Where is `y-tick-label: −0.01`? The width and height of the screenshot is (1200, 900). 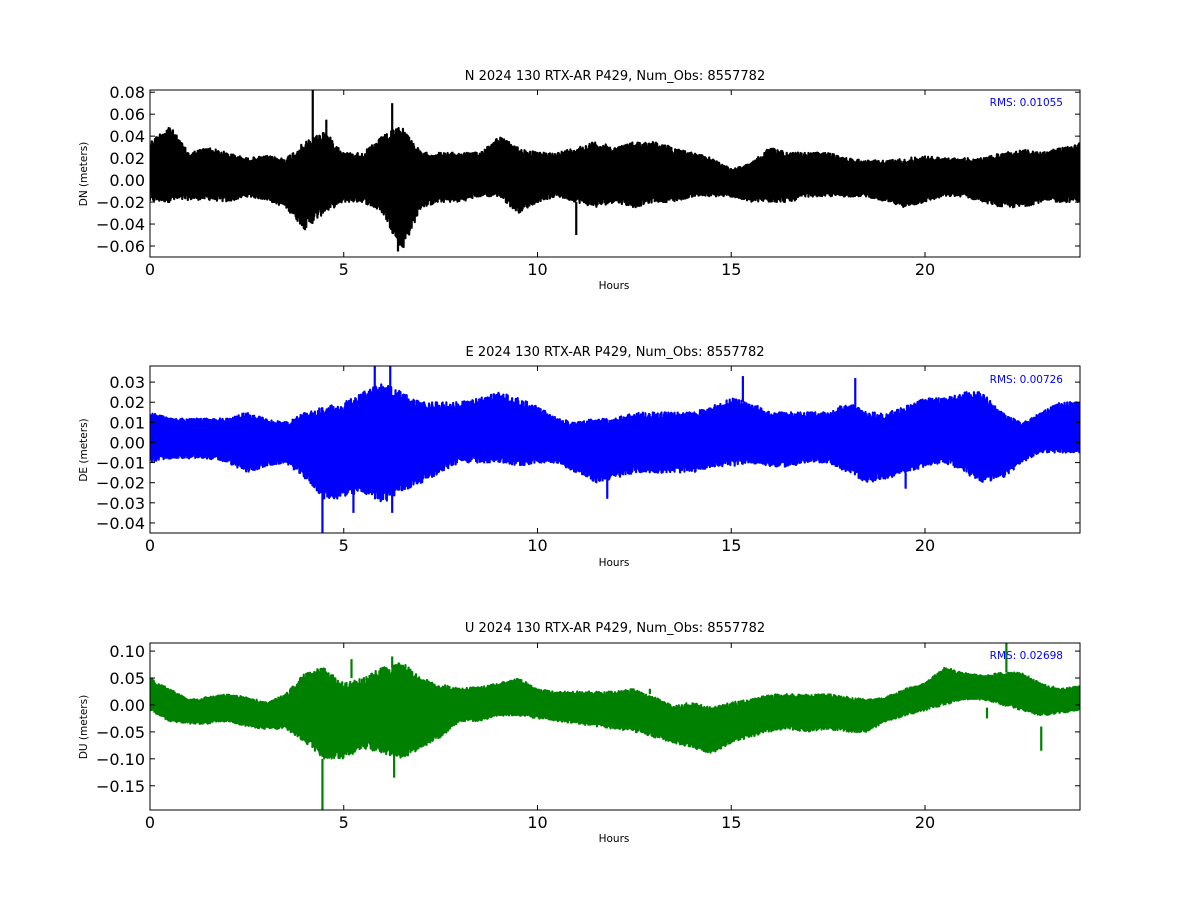
y-tick-label: −0.01 is located at coordinates (120, 463).